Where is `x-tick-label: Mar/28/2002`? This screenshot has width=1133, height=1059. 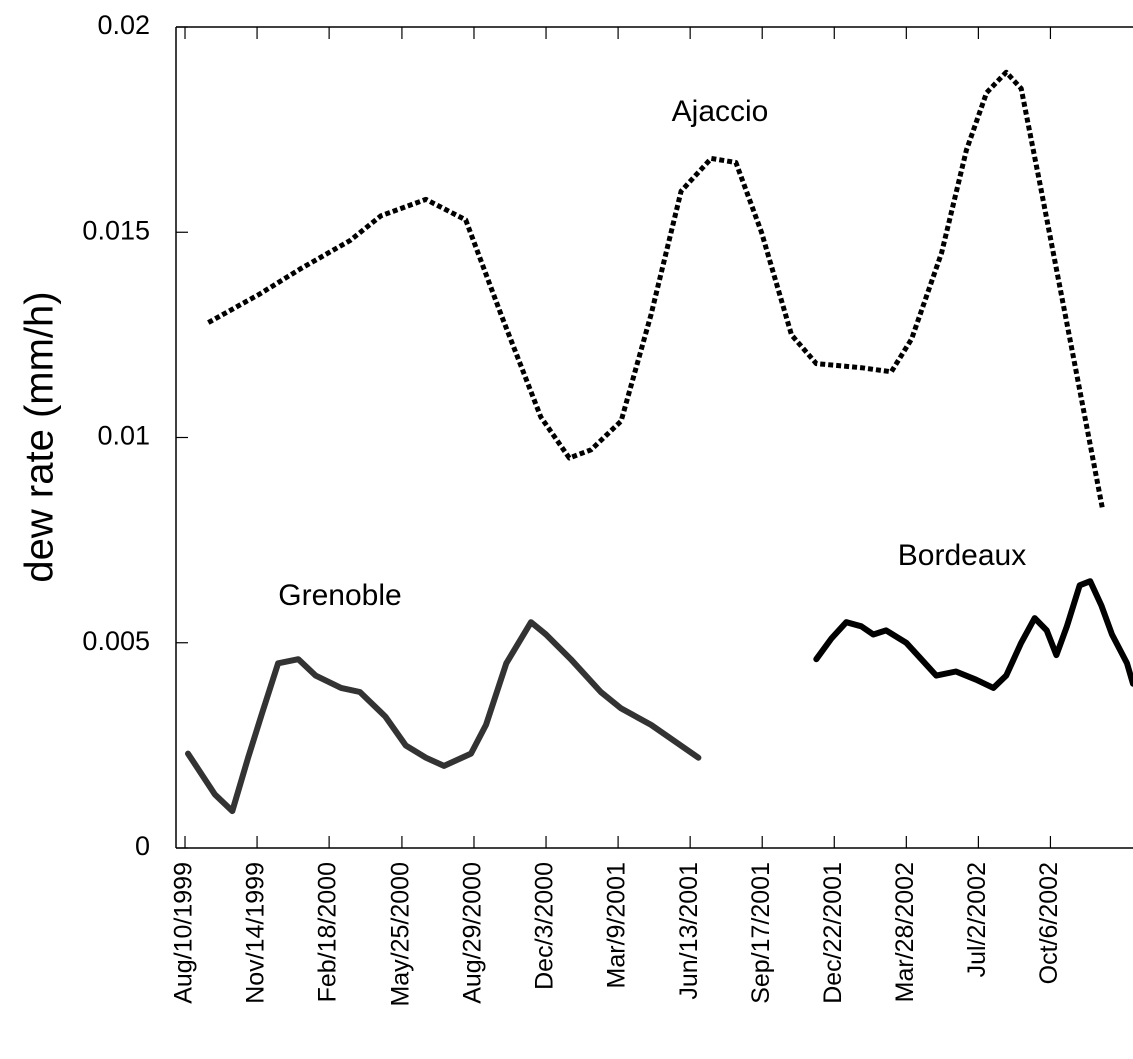
x-tick-label: Mar/28/2002 is located at coordinates (905, 932).